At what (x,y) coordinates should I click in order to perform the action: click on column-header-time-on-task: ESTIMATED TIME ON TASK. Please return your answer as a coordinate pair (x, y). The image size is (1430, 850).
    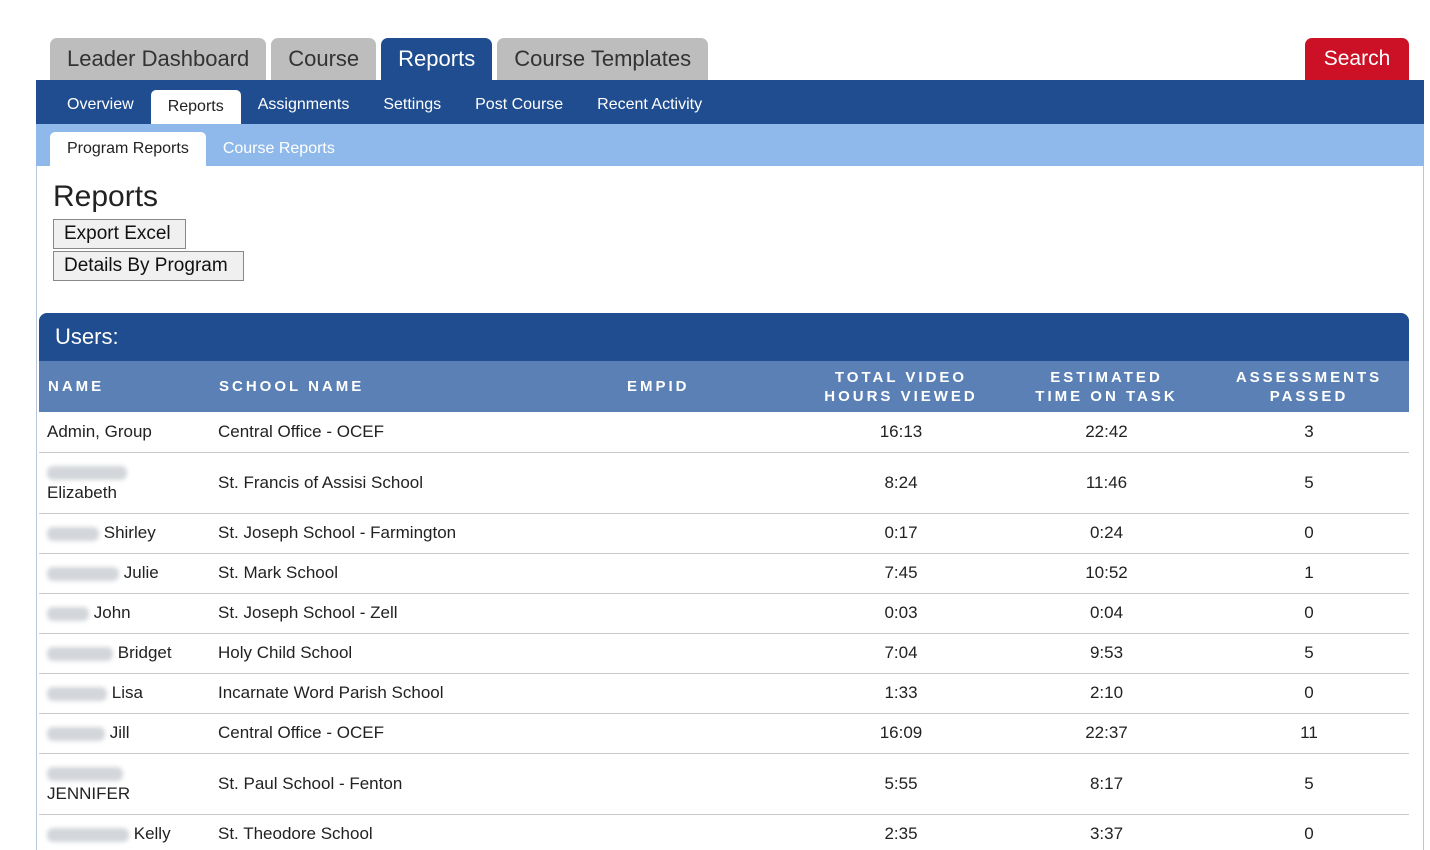
    Looking at the image, I should click on (1106, 386).